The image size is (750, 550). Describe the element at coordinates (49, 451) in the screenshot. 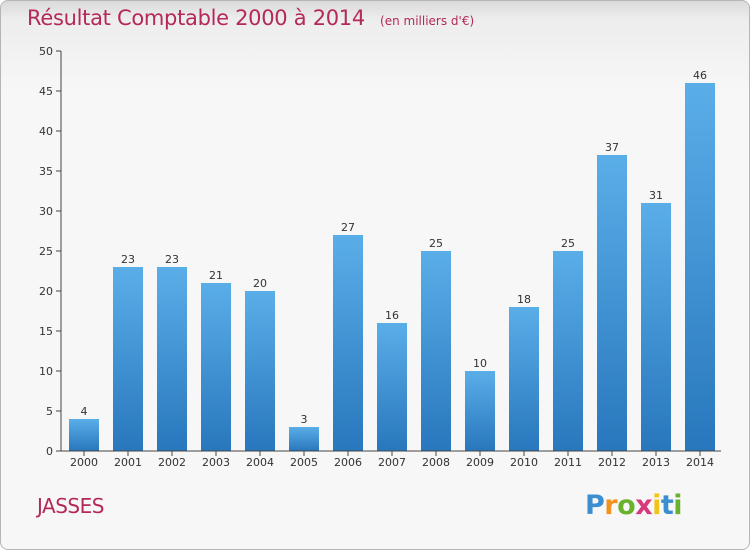

I see `y-tick-label-0: 0` at that location.